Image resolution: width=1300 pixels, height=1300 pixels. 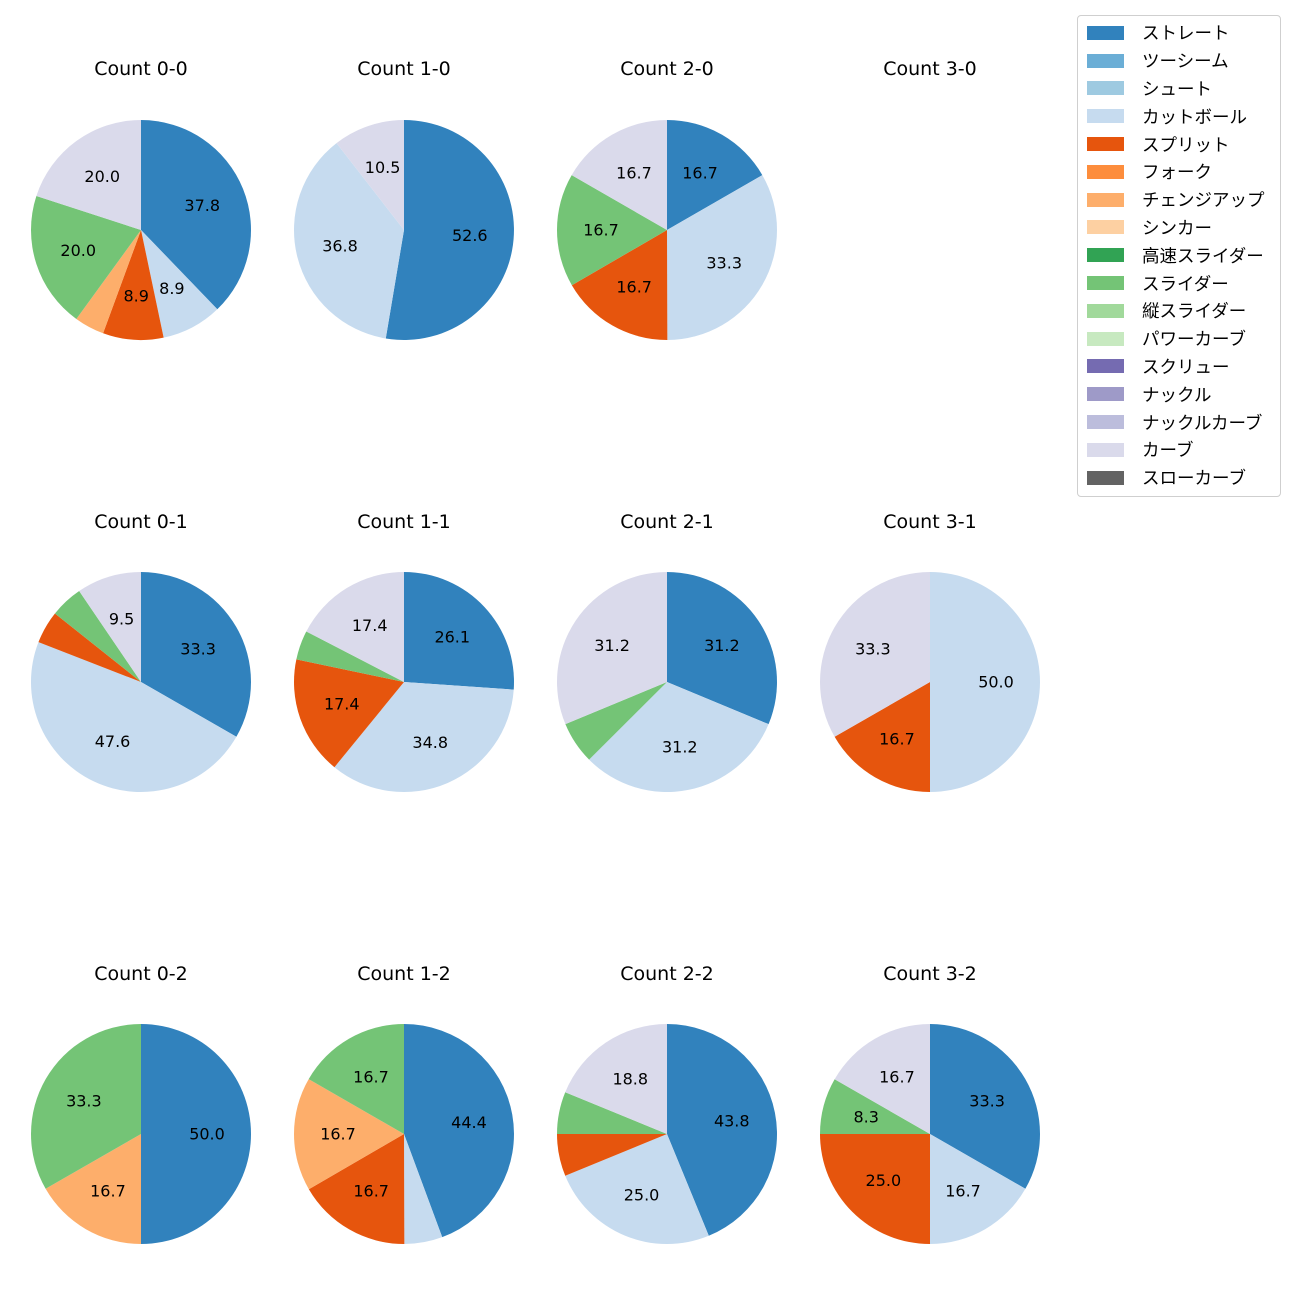 I want to click on legend-label: ナックルカーブ, so click(x=1202, y=423).